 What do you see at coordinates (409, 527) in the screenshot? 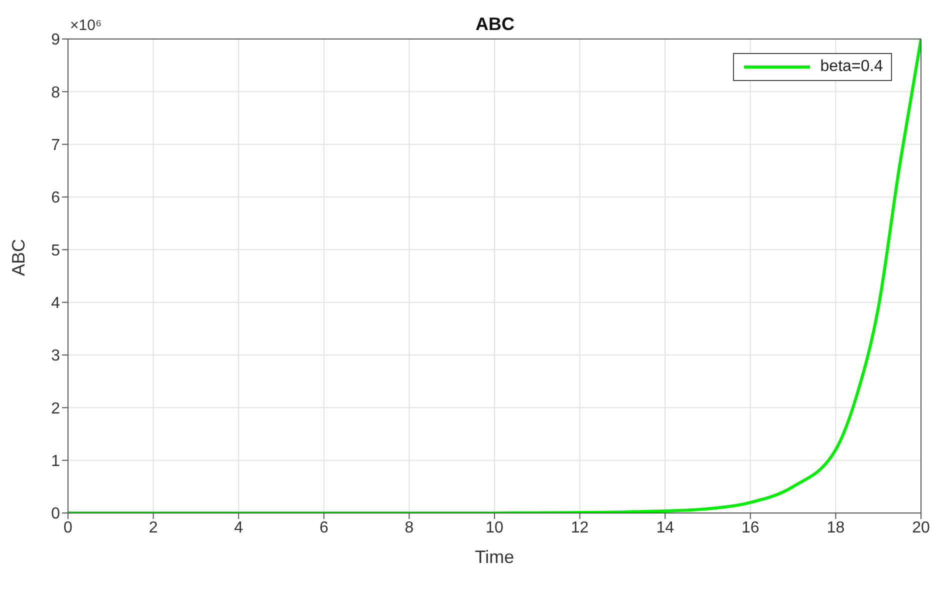
I see `x-tick-label: 8` at bounding box center [409, 527].